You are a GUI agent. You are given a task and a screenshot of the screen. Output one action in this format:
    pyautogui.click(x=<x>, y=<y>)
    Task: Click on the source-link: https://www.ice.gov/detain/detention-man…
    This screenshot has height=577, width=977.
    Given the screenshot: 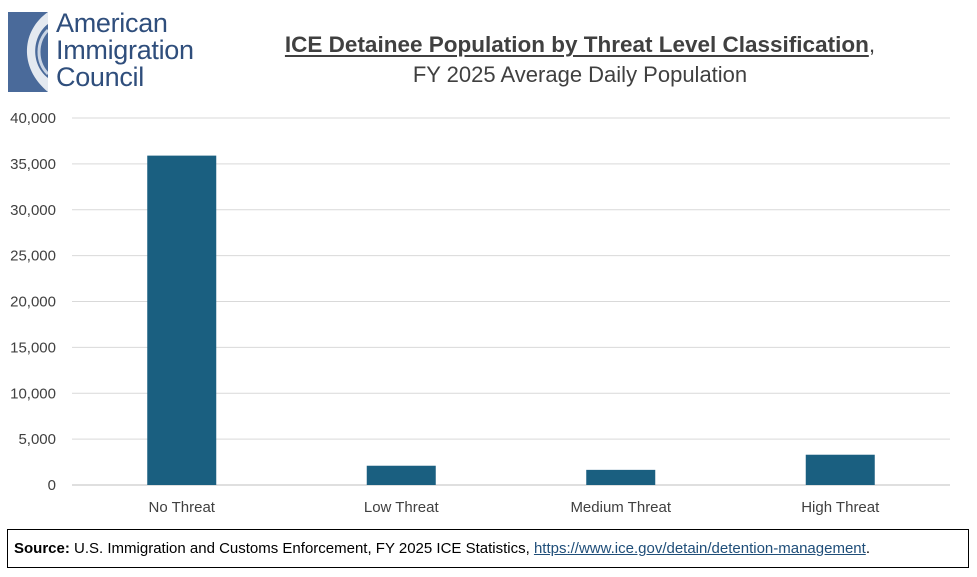 What is the action you would take?
    pyautogui.click(x=699, y=548)
    